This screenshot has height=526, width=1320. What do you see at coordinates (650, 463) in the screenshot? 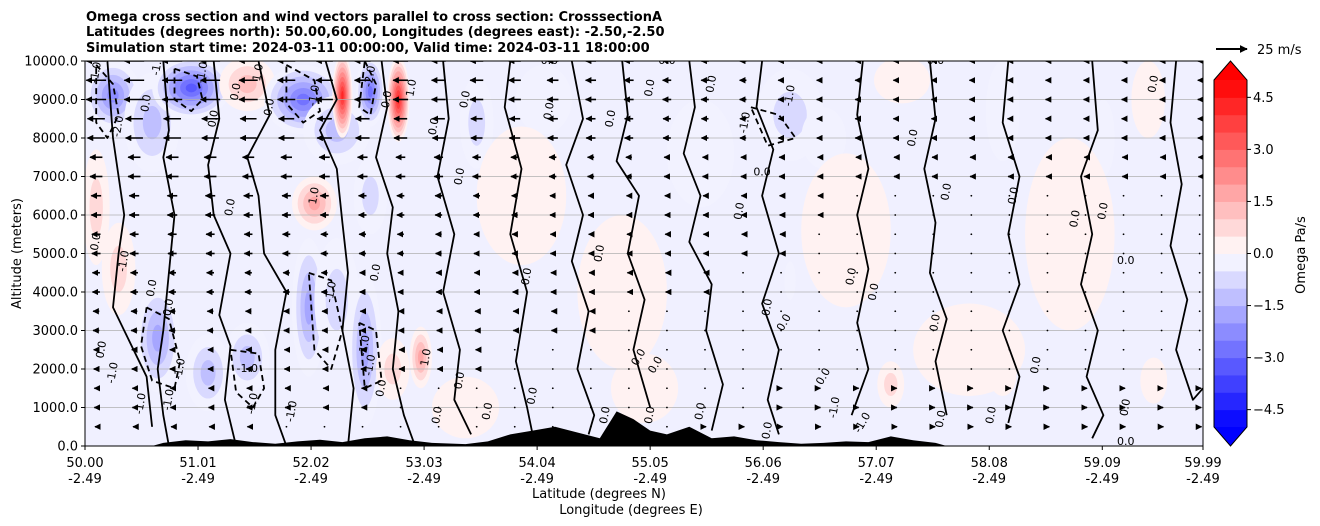
I see `x-tick-label-lat: 55.05` at bounding box center [650, 463].